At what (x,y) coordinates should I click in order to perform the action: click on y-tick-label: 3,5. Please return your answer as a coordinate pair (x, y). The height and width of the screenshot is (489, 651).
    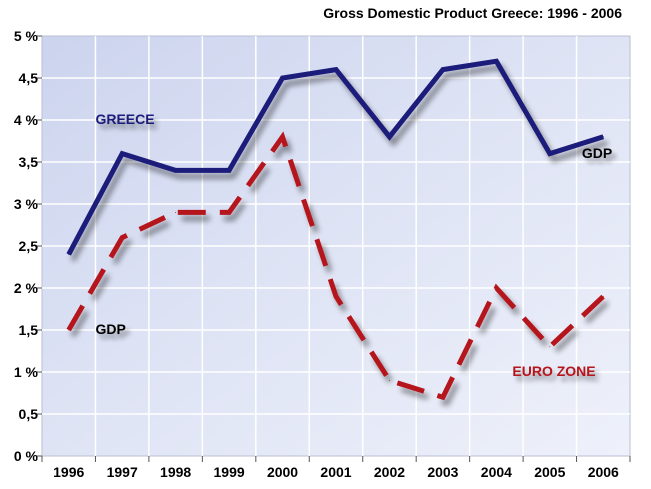
    Looking at the image, I should click on (29, 162).